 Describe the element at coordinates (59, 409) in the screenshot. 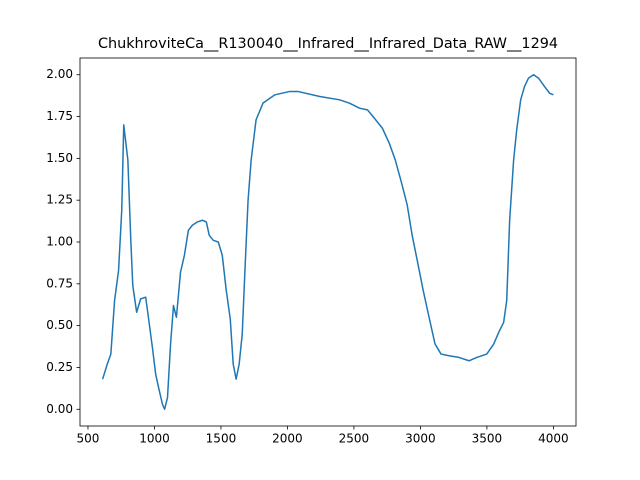

I see `y-tick-label: 0.00` at that location.